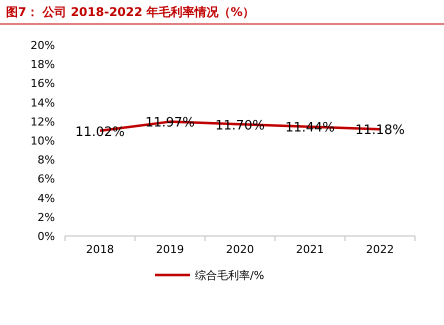 The width and height of the screenshot is (444, 325). Describe the element at coordinates (380, 130) in the screenshot. I see `data-label: 11.18%` at that location.